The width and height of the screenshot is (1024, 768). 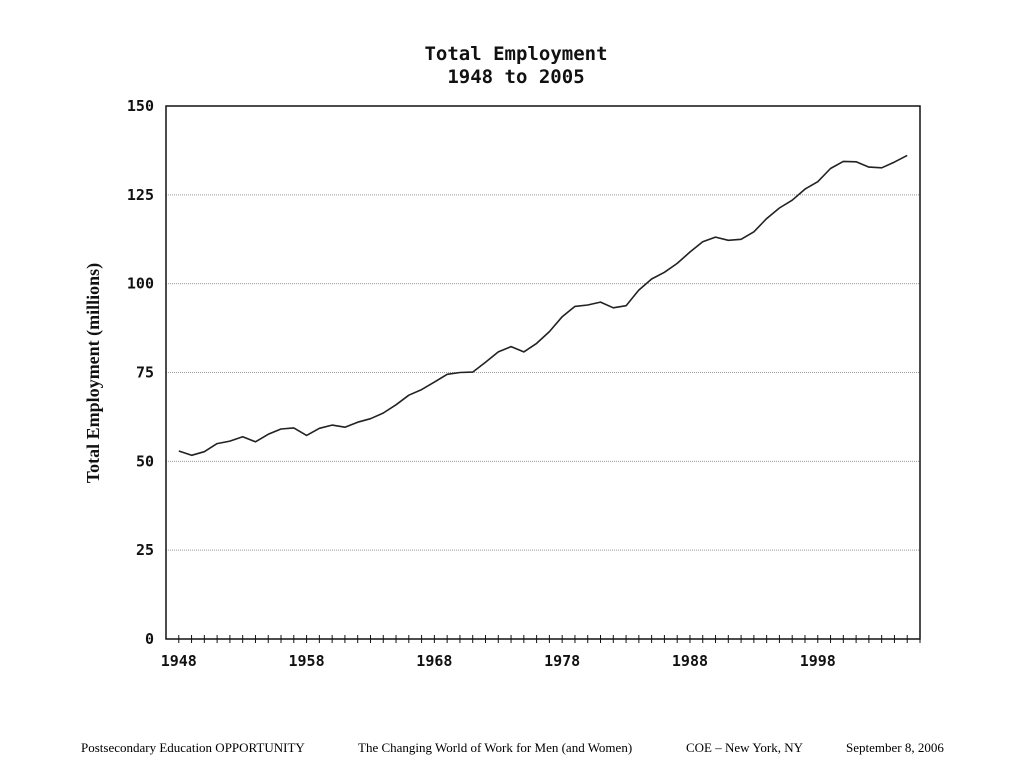 I want to click on chart-subtitle: 1948 to 2005, so click(x=515, y=77).